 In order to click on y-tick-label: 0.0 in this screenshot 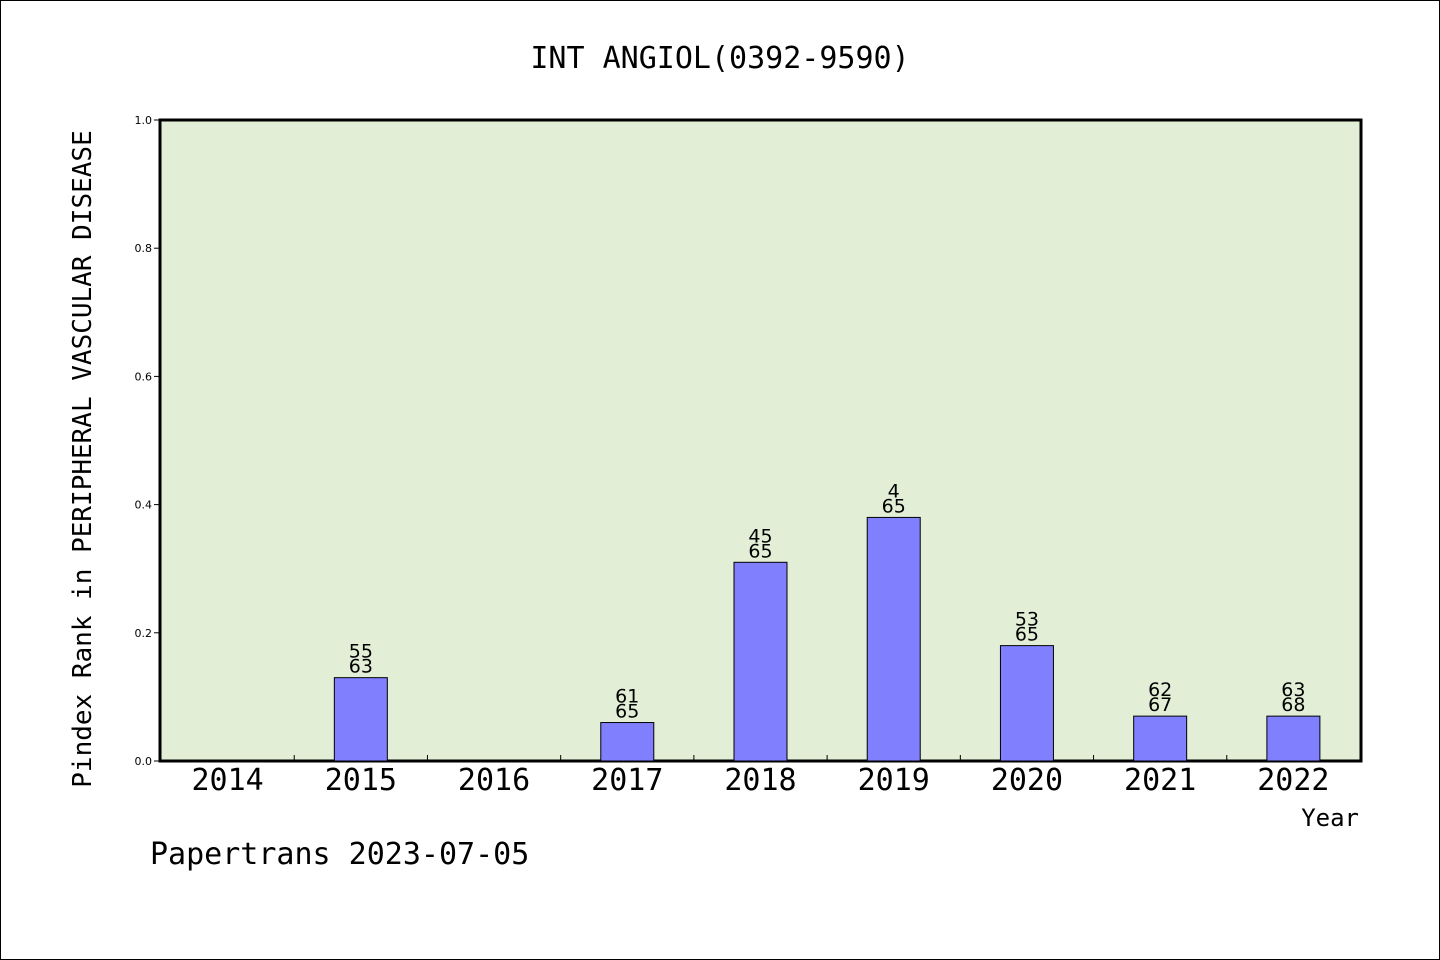, I will do `click(144, 761)`.